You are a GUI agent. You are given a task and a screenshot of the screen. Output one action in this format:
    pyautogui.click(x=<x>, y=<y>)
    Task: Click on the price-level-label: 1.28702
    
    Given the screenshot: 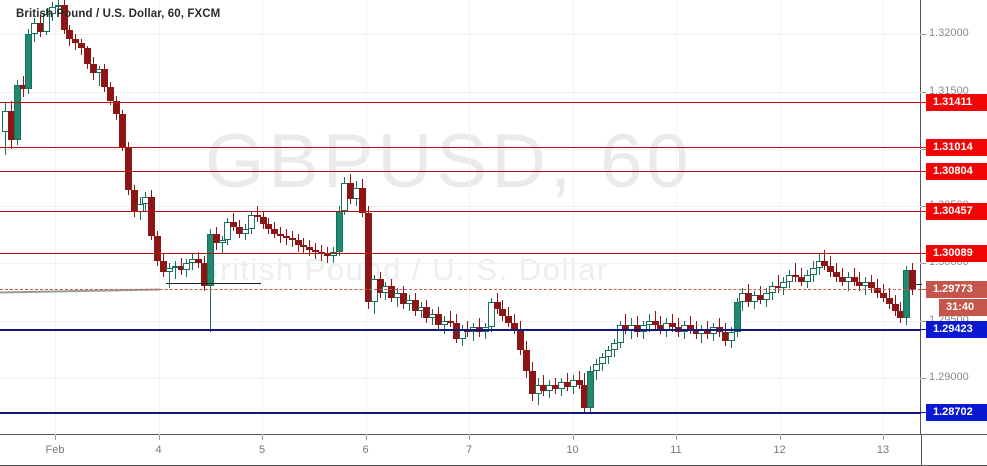 What is the action you would take?
    pyautogui.click(x=953, y=412)
    